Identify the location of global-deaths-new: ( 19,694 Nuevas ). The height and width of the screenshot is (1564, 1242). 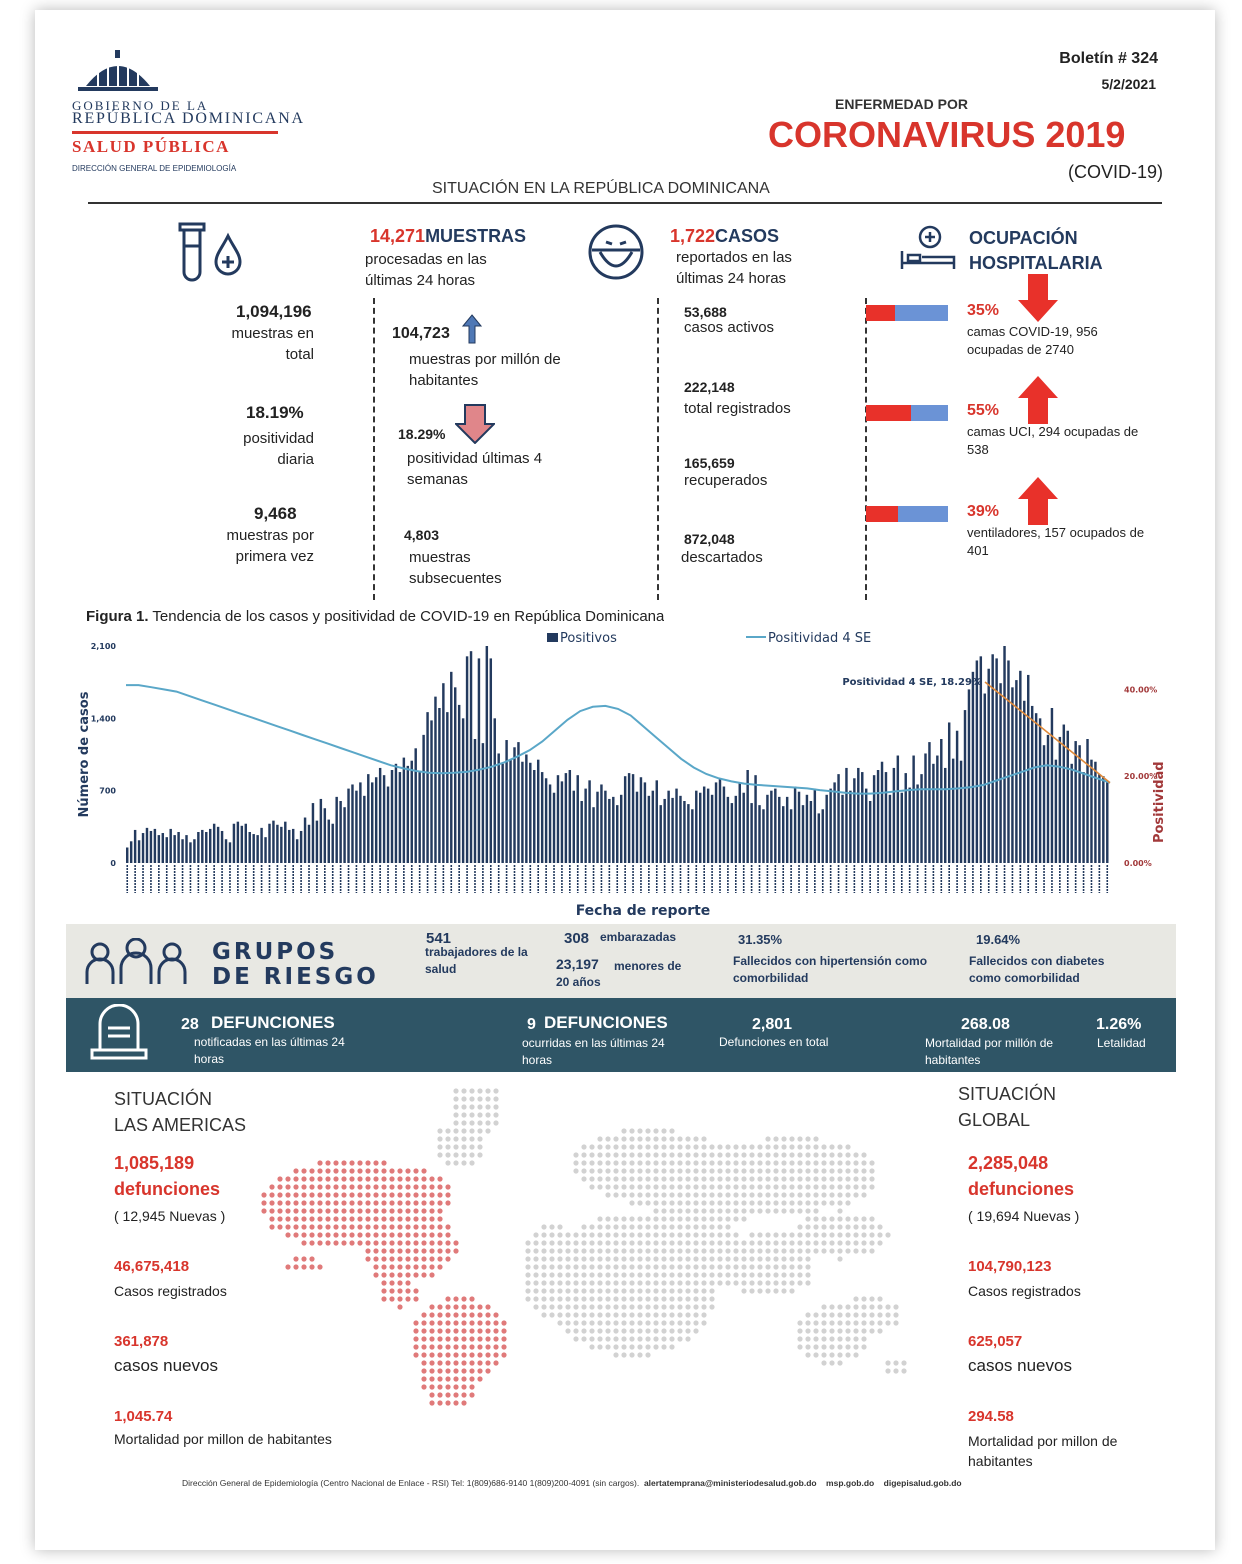
(1024, 1216).